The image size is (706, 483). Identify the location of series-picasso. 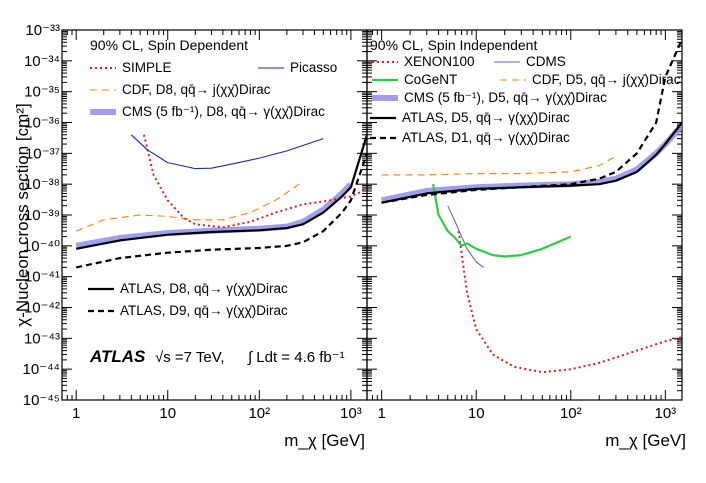
(227, 152).